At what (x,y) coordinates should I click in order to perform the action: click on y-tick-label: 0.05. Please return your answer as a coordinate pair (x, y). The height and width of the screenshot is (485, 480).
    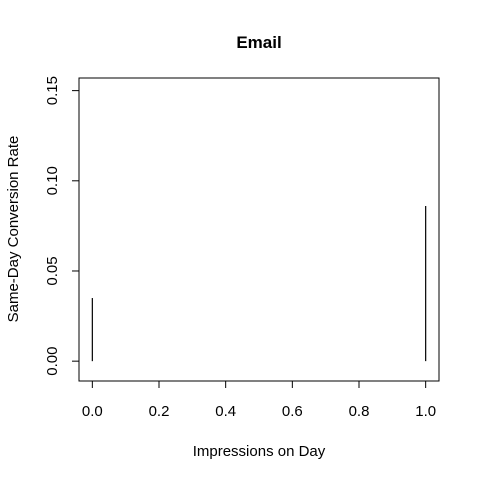
    Looking at the image, I should click on (52, 270).